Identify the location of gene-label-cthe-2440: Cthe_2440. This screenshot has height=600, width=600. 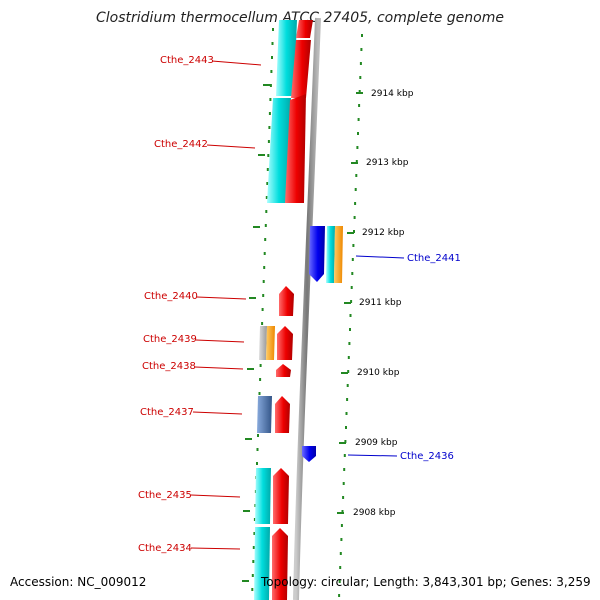
(195, 296).